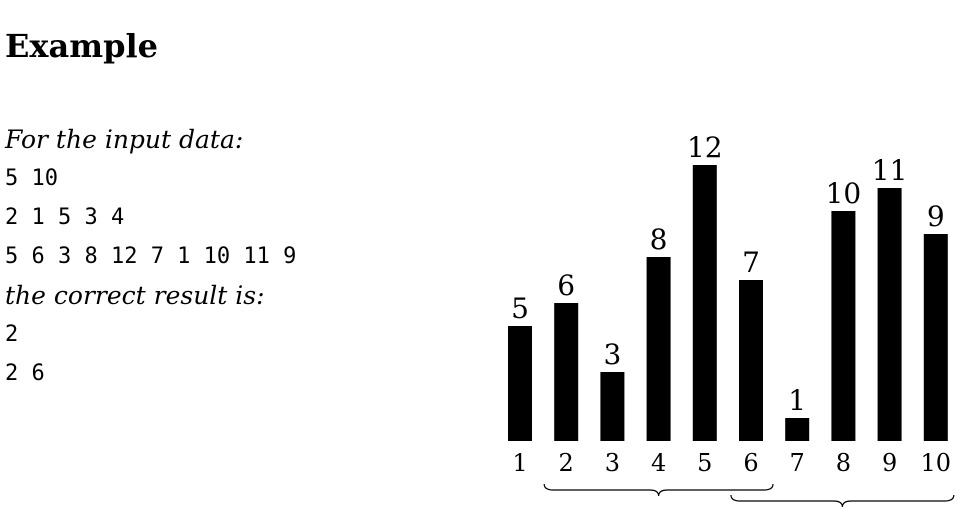  What do you see at coordinates (658, 463) in the screenshot?
I see `x-tick-label-4: 4` at bounding box center [658, 463].